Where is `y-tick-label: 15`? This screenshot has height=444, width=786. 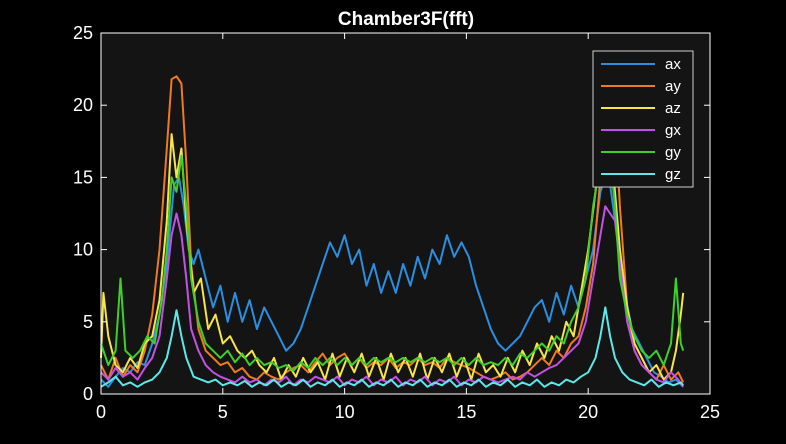
y-tick-label: 15 is located at coordinates (83, 177).